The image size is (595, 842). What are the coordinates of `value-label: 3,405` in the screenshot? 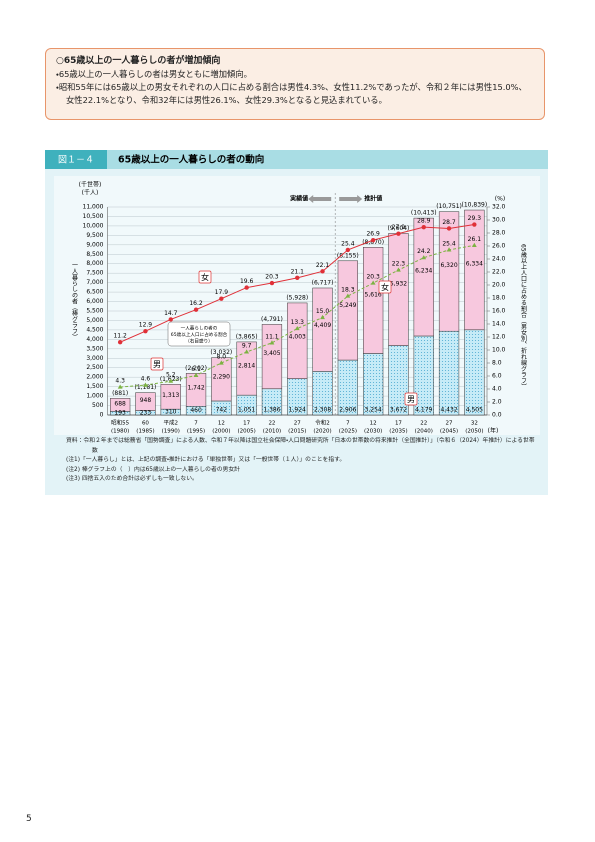 It's located at (271, 353).